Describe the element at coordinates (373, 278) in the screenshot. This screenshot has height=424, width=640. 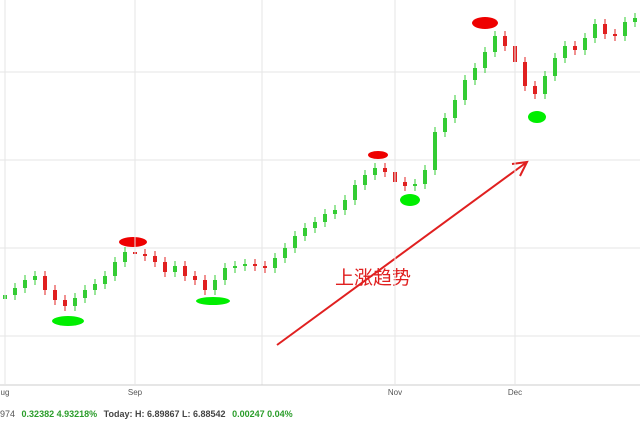
I see `annotation: 上涨趋势` at that location.